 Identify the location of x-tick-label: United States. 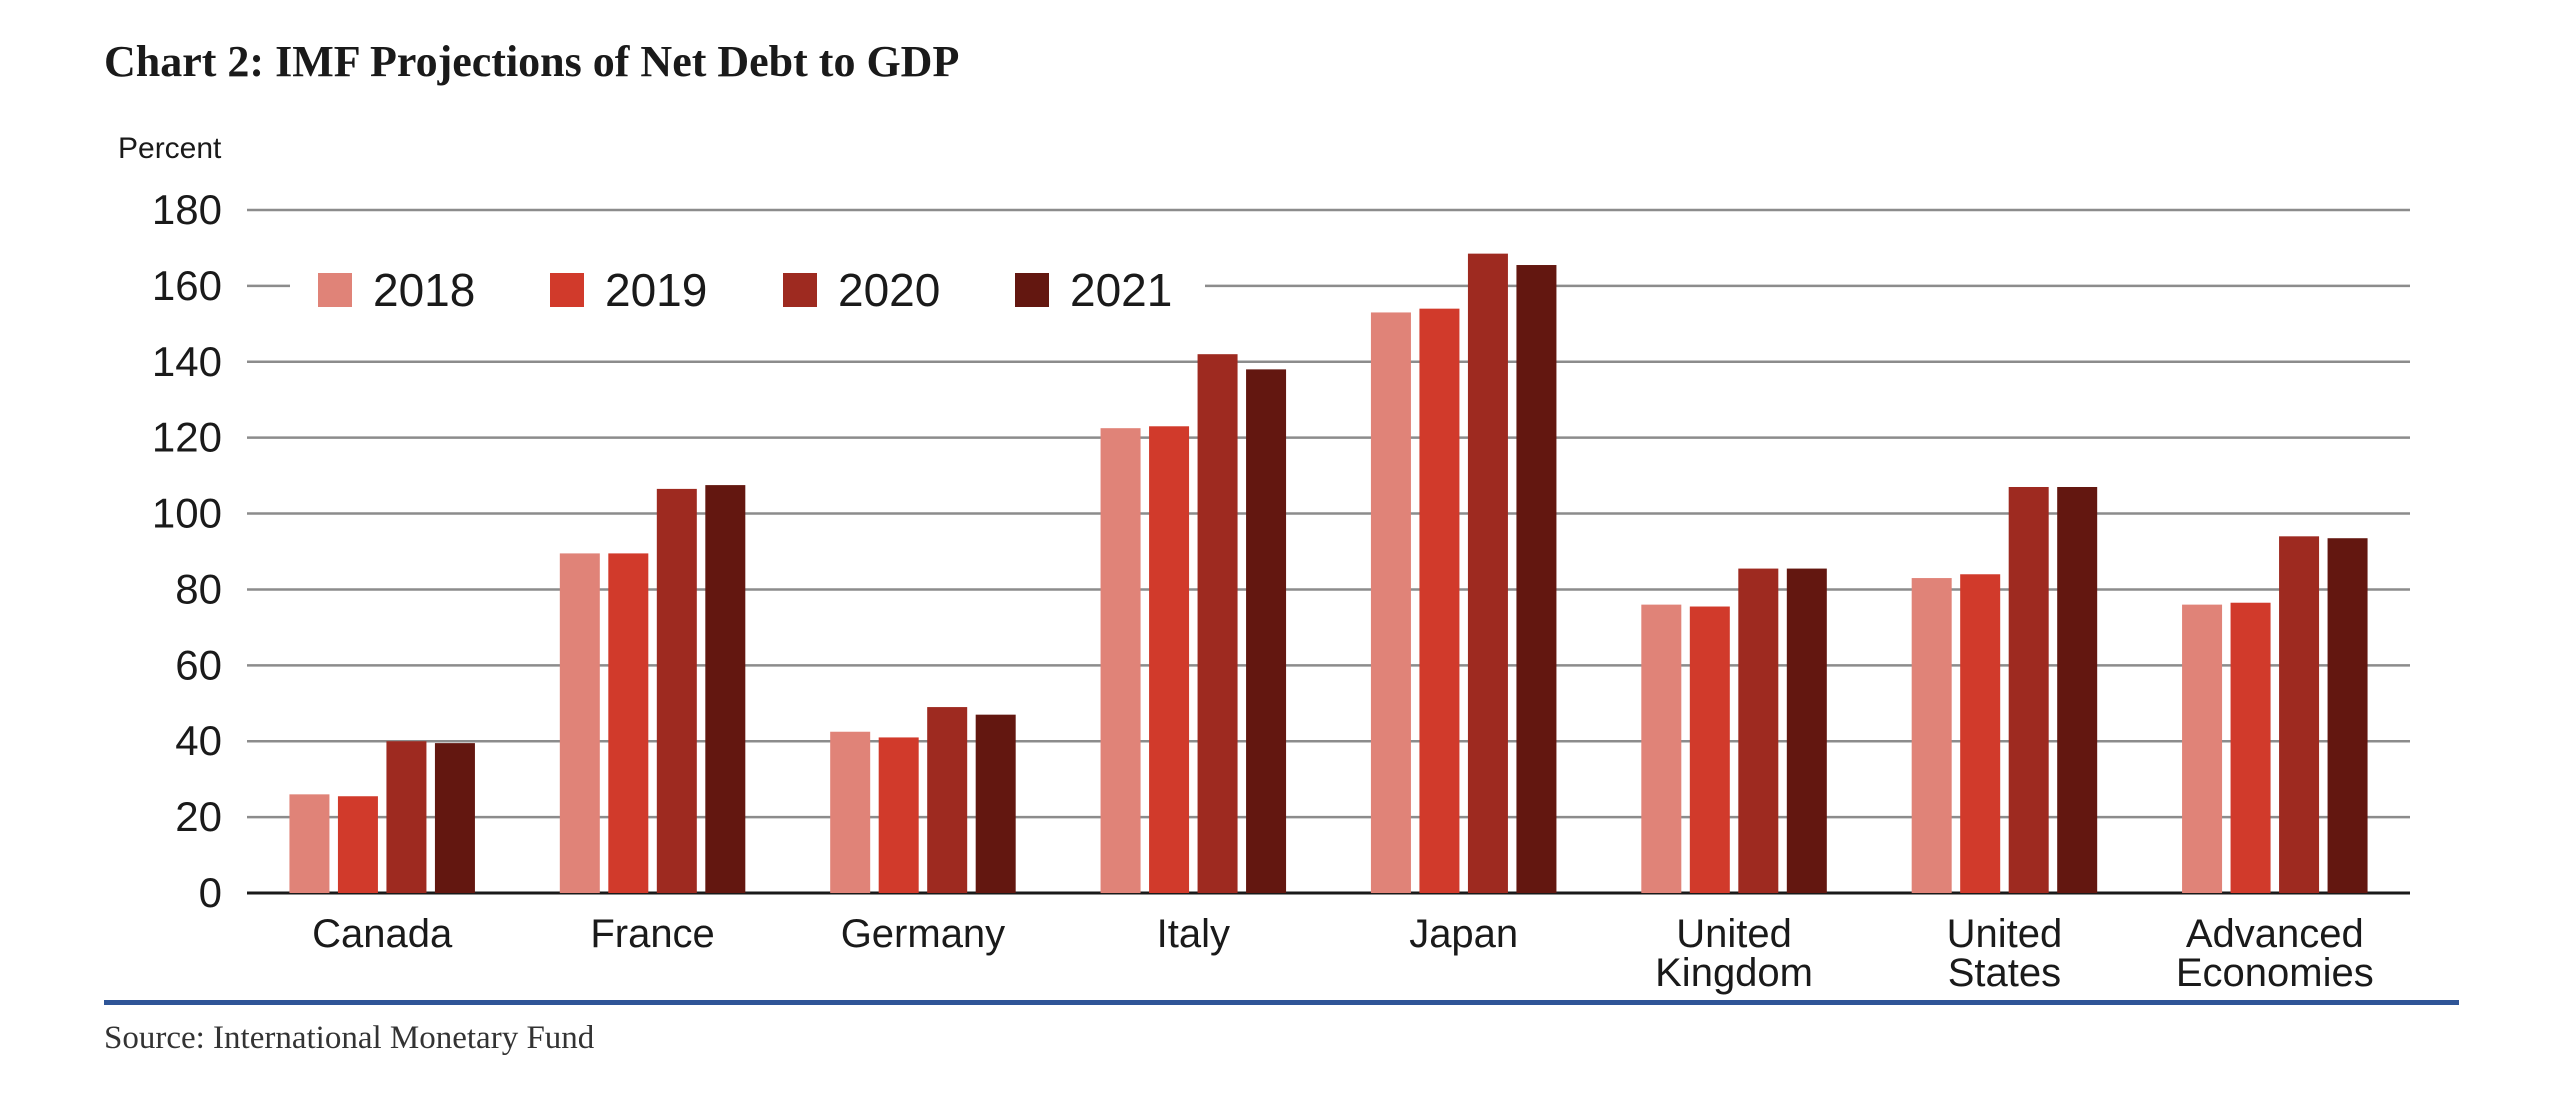
(2005, 953).